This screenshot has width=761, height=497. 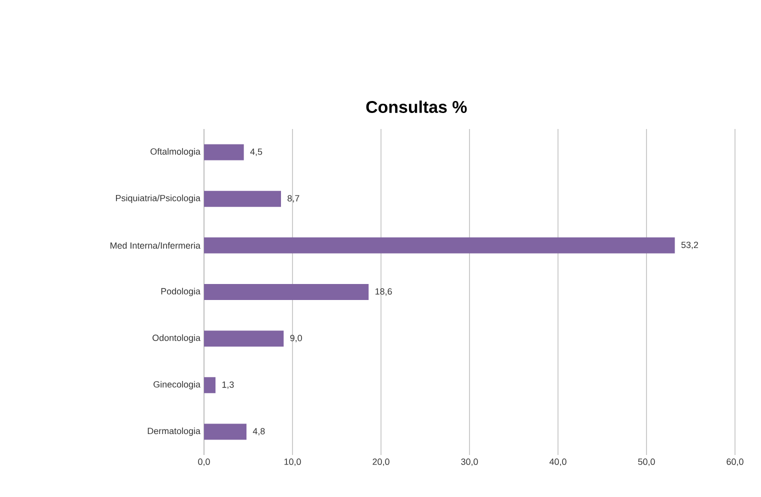 What do you see at coordinates (689, 246) in the screenshot?
I see `data-label: 53,2` at bounding box center [689, 246].